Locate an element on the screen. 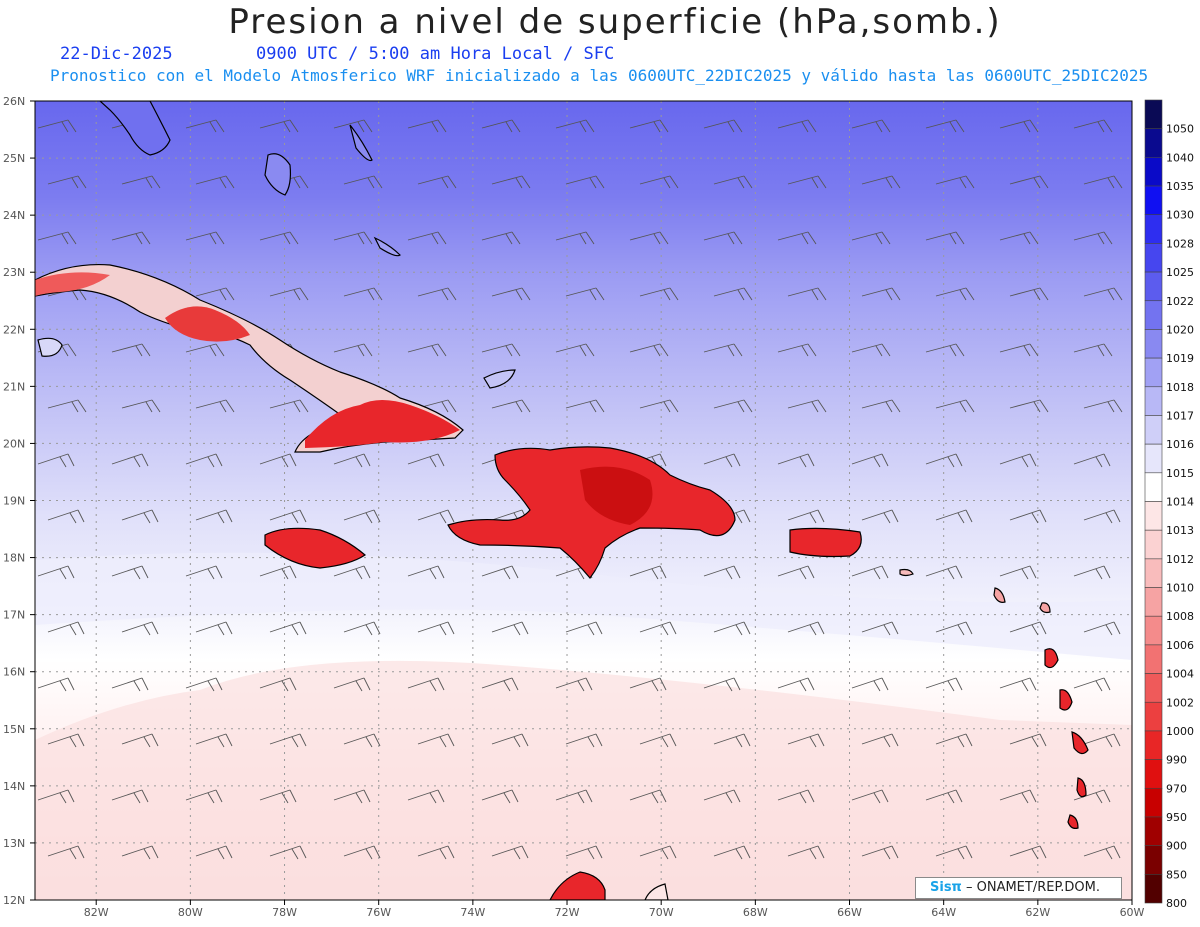 This screenshot has width=1200, height=927. colorbar-label: 850 is located at coordinates (1176, 874).